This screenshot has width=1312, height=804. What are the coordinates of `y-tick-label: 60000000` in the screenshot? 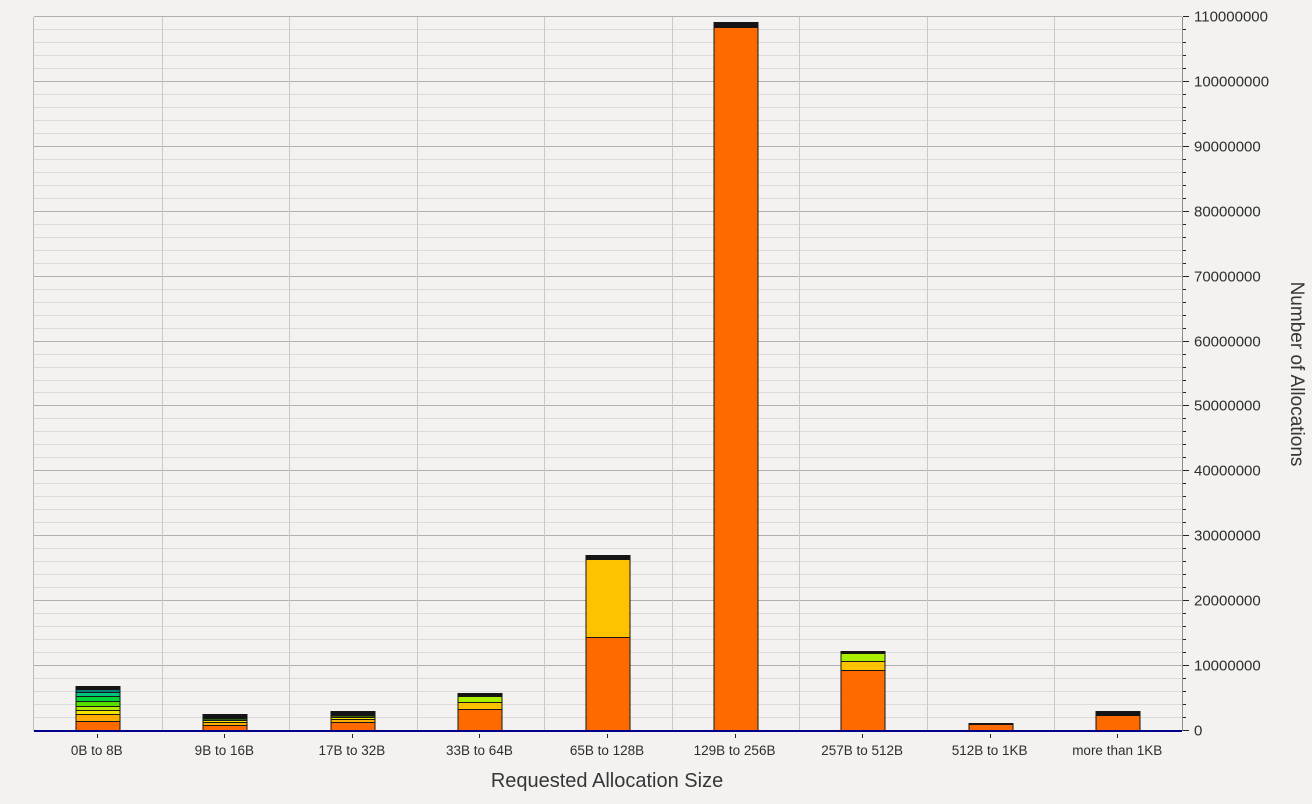 It's located at (1227, 342).